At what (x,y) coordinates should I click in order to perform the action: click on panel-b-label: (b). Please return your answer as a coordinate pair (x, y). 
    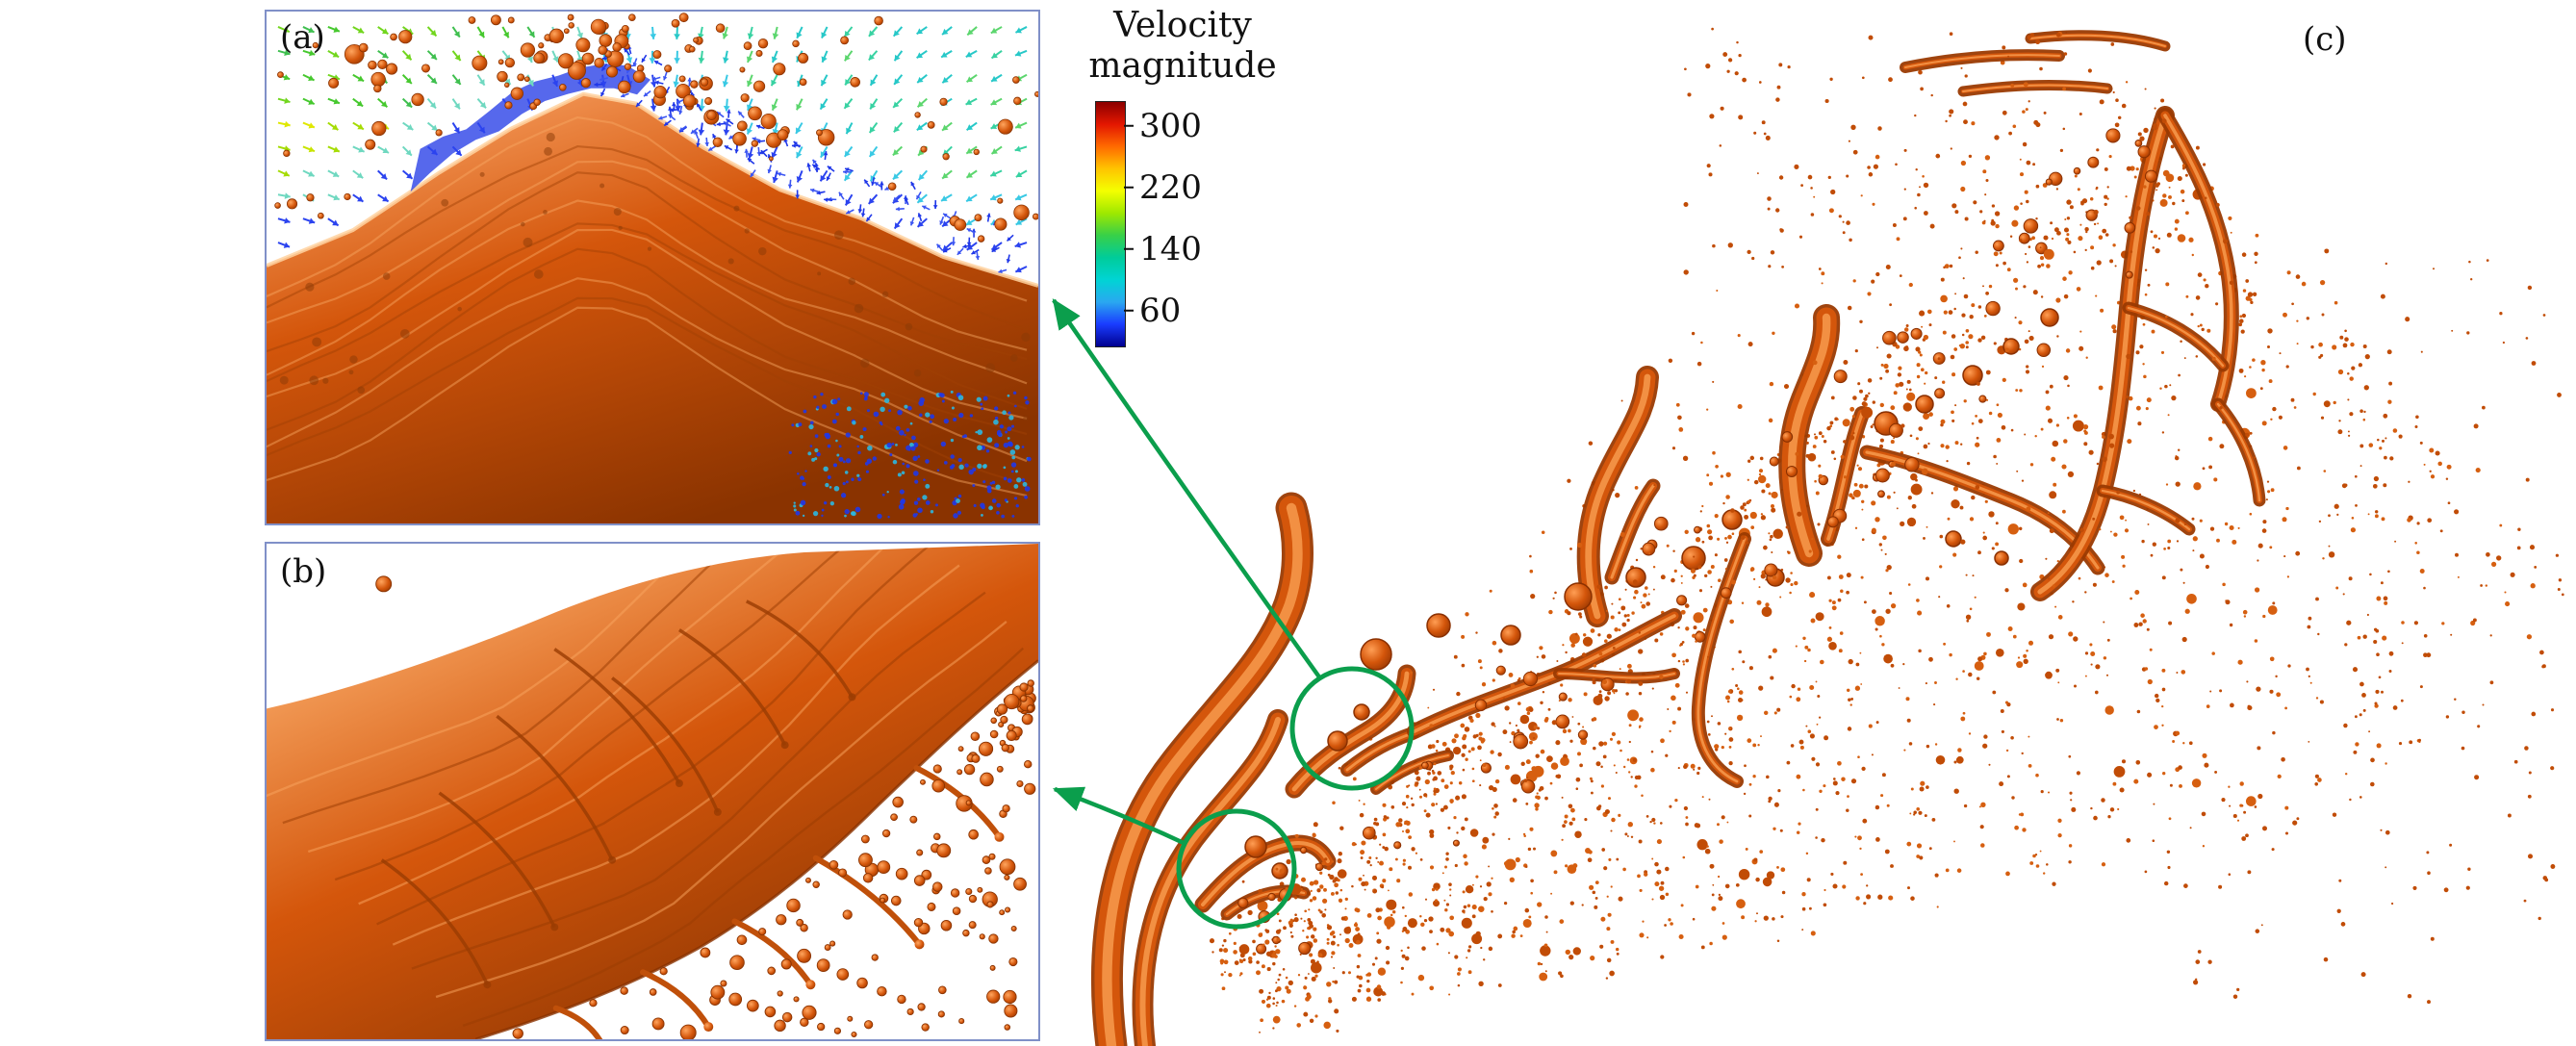
    Looking at the image, I should click on (303, 571).